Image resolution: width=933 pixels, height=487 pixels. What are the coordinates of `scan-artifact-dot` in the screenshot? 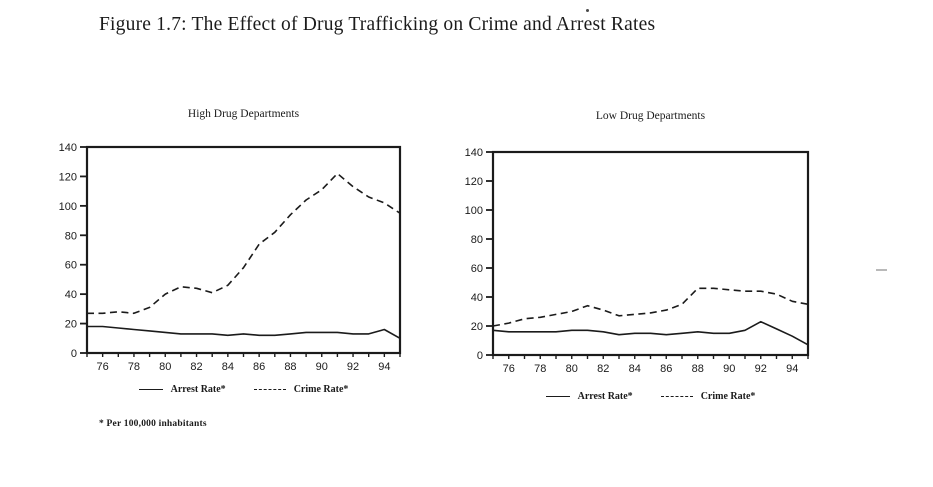 It's located at (587, 10).